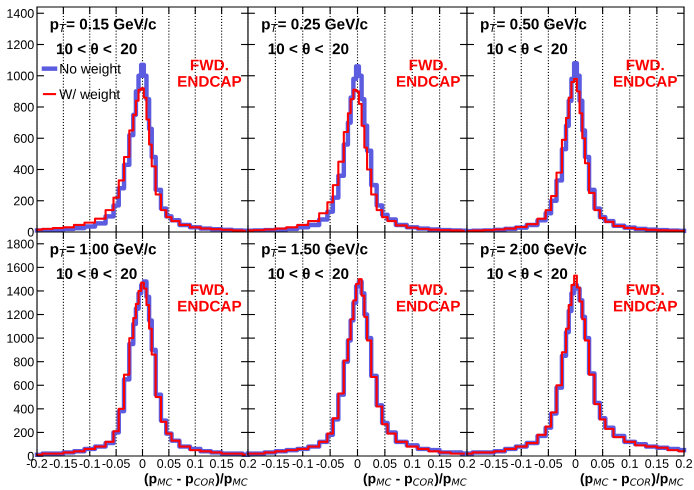  I want to click on legend-label: No weight, so click(90, 69).